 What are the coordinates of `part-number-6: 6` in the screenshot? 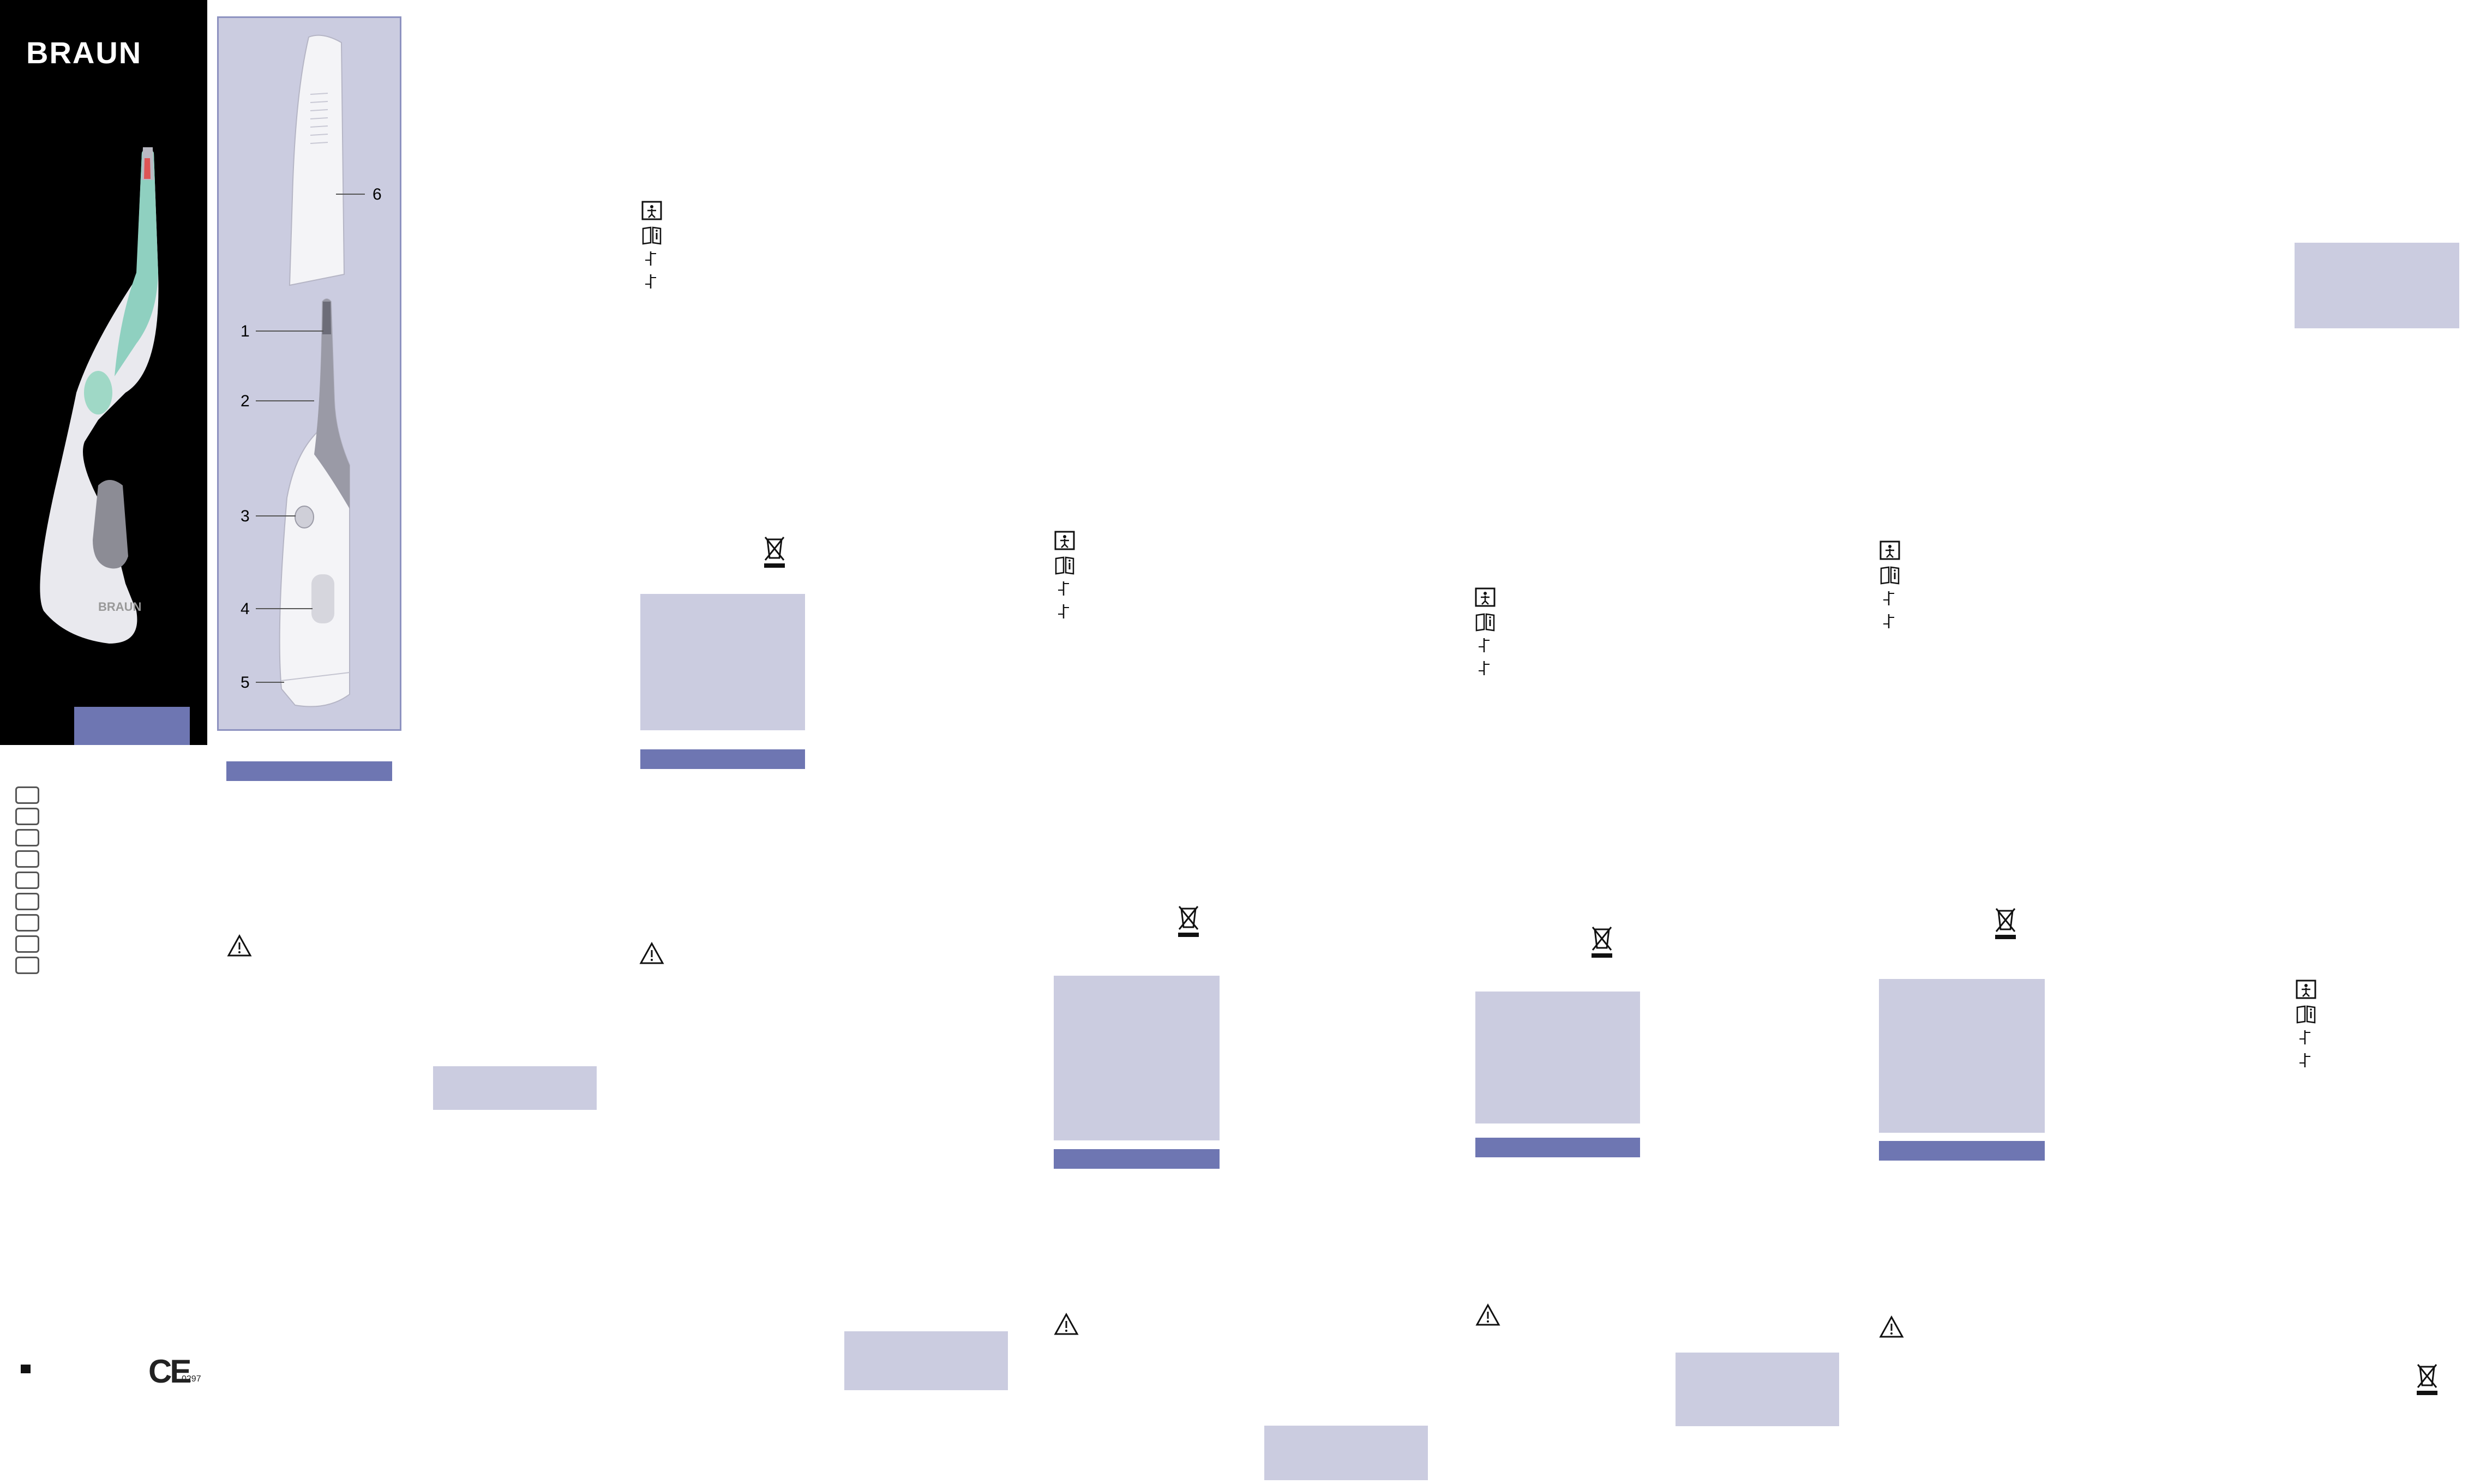 It's located at (377, 194).